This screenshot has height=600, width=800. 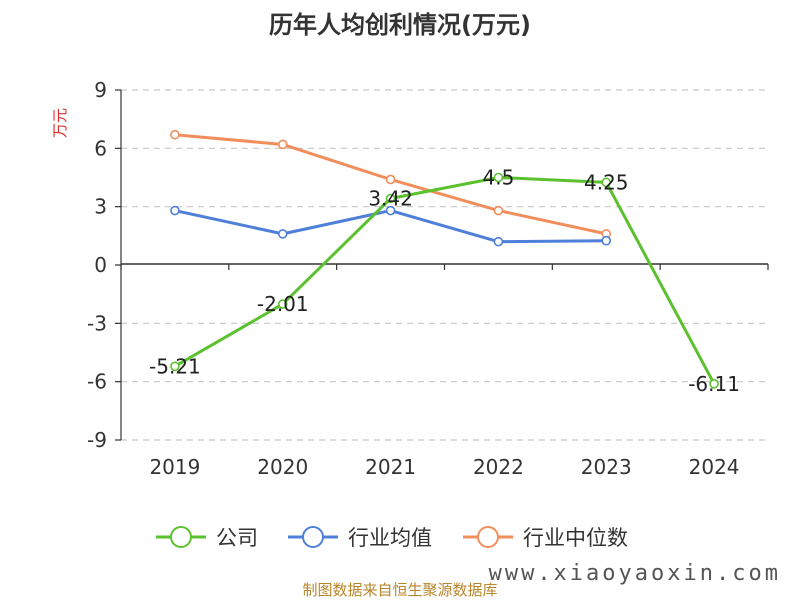 What do you see at coordinates (207, 538) in the screenshot?
I see `legend-item: 公司` at bounding box center [207, 538].